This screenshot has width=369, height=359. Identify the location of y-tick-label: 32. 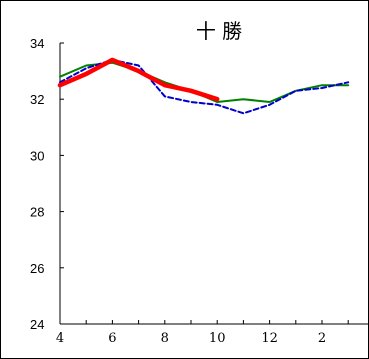
(37, 99).